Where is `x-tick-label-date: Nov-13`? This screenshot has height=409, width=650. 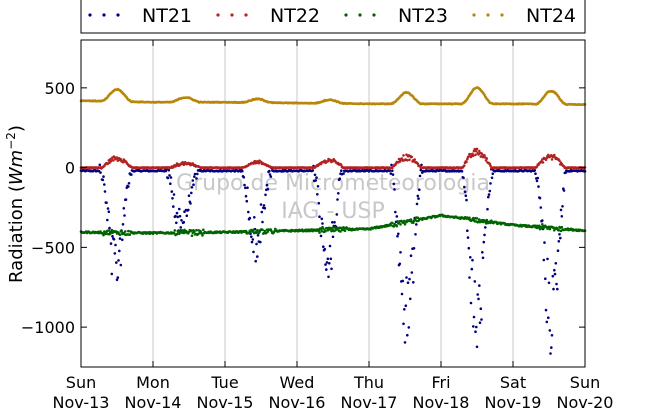 x-tick-label-date: Nov-13 is located at coordinates (81, 401).